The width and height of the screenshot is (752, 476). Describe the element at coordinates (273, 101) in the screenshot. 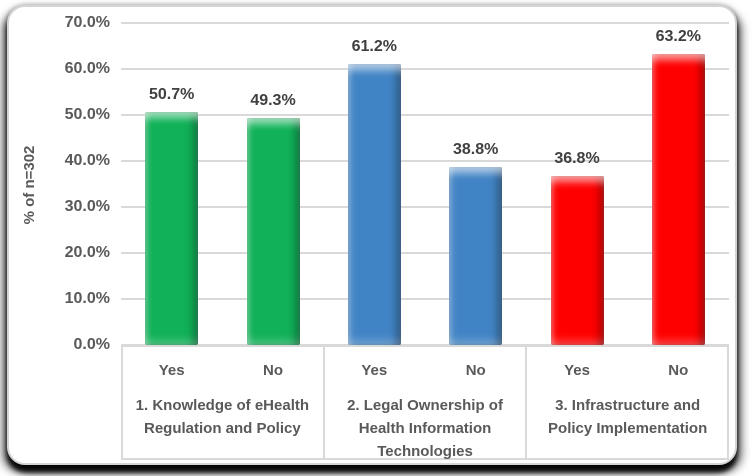

I see `bar-value-label: 49.3%` at that location.